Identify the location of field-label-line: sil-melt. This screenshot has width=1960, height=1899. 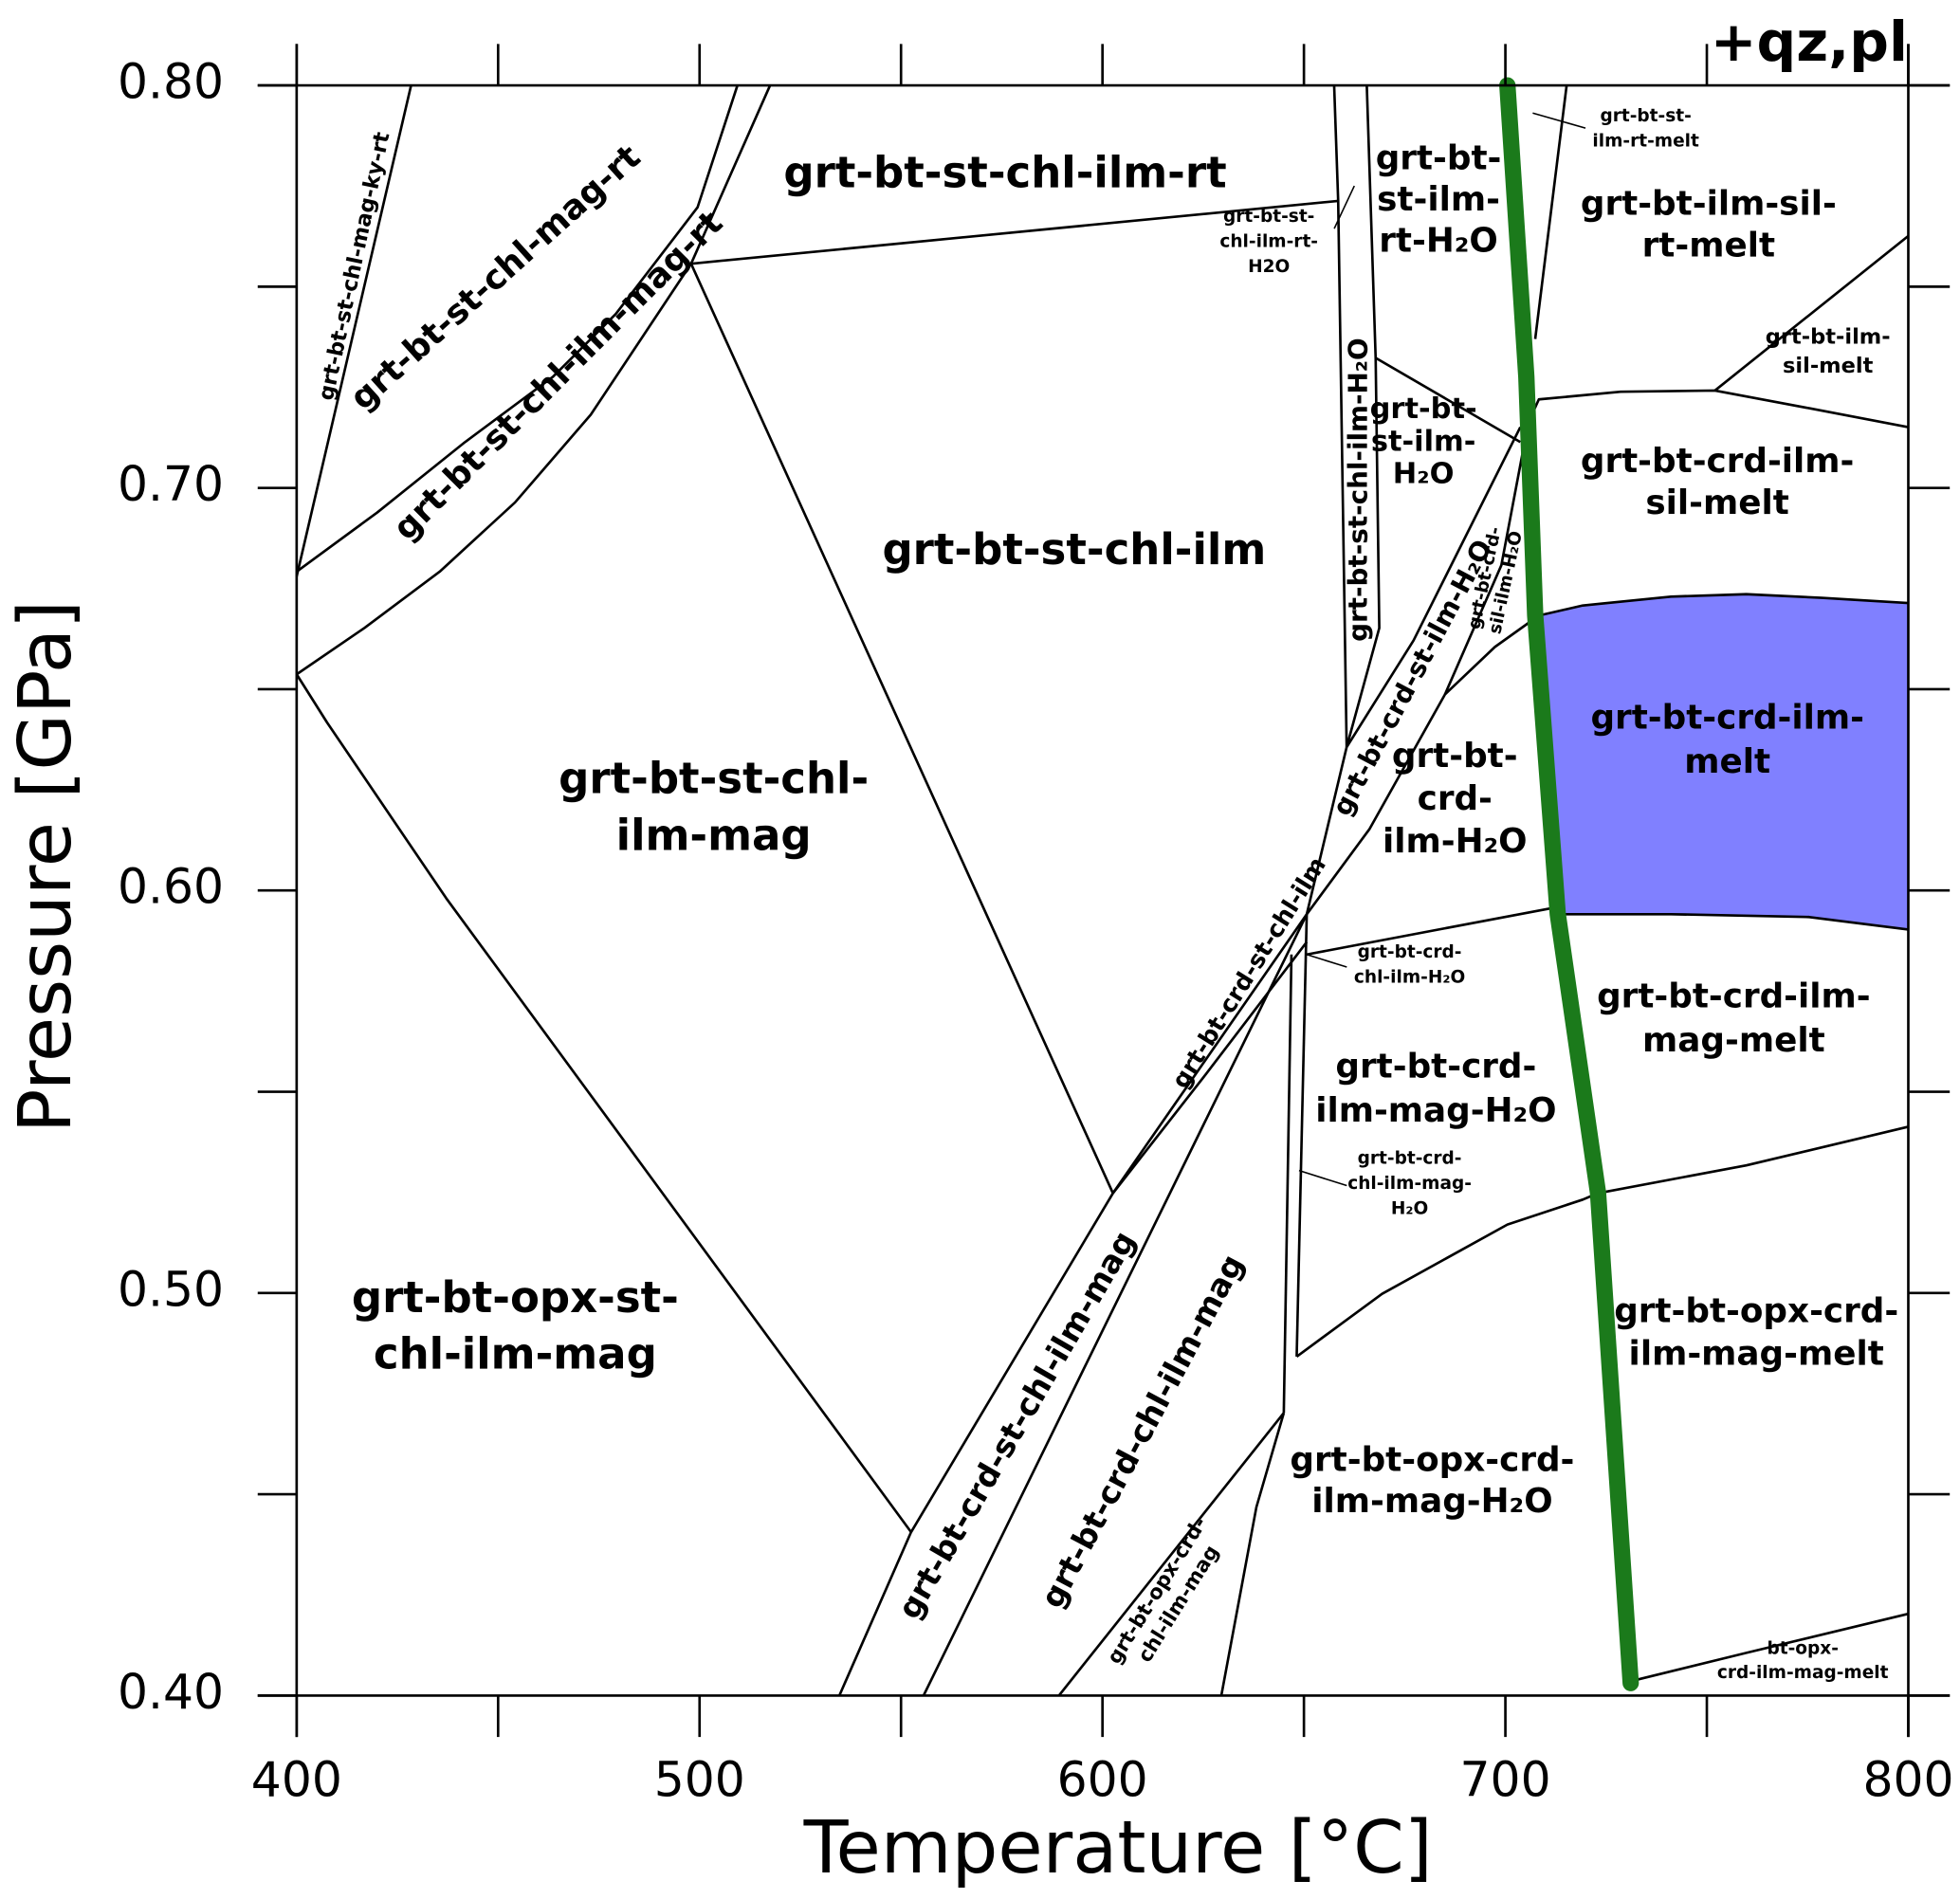
(1716, 503).